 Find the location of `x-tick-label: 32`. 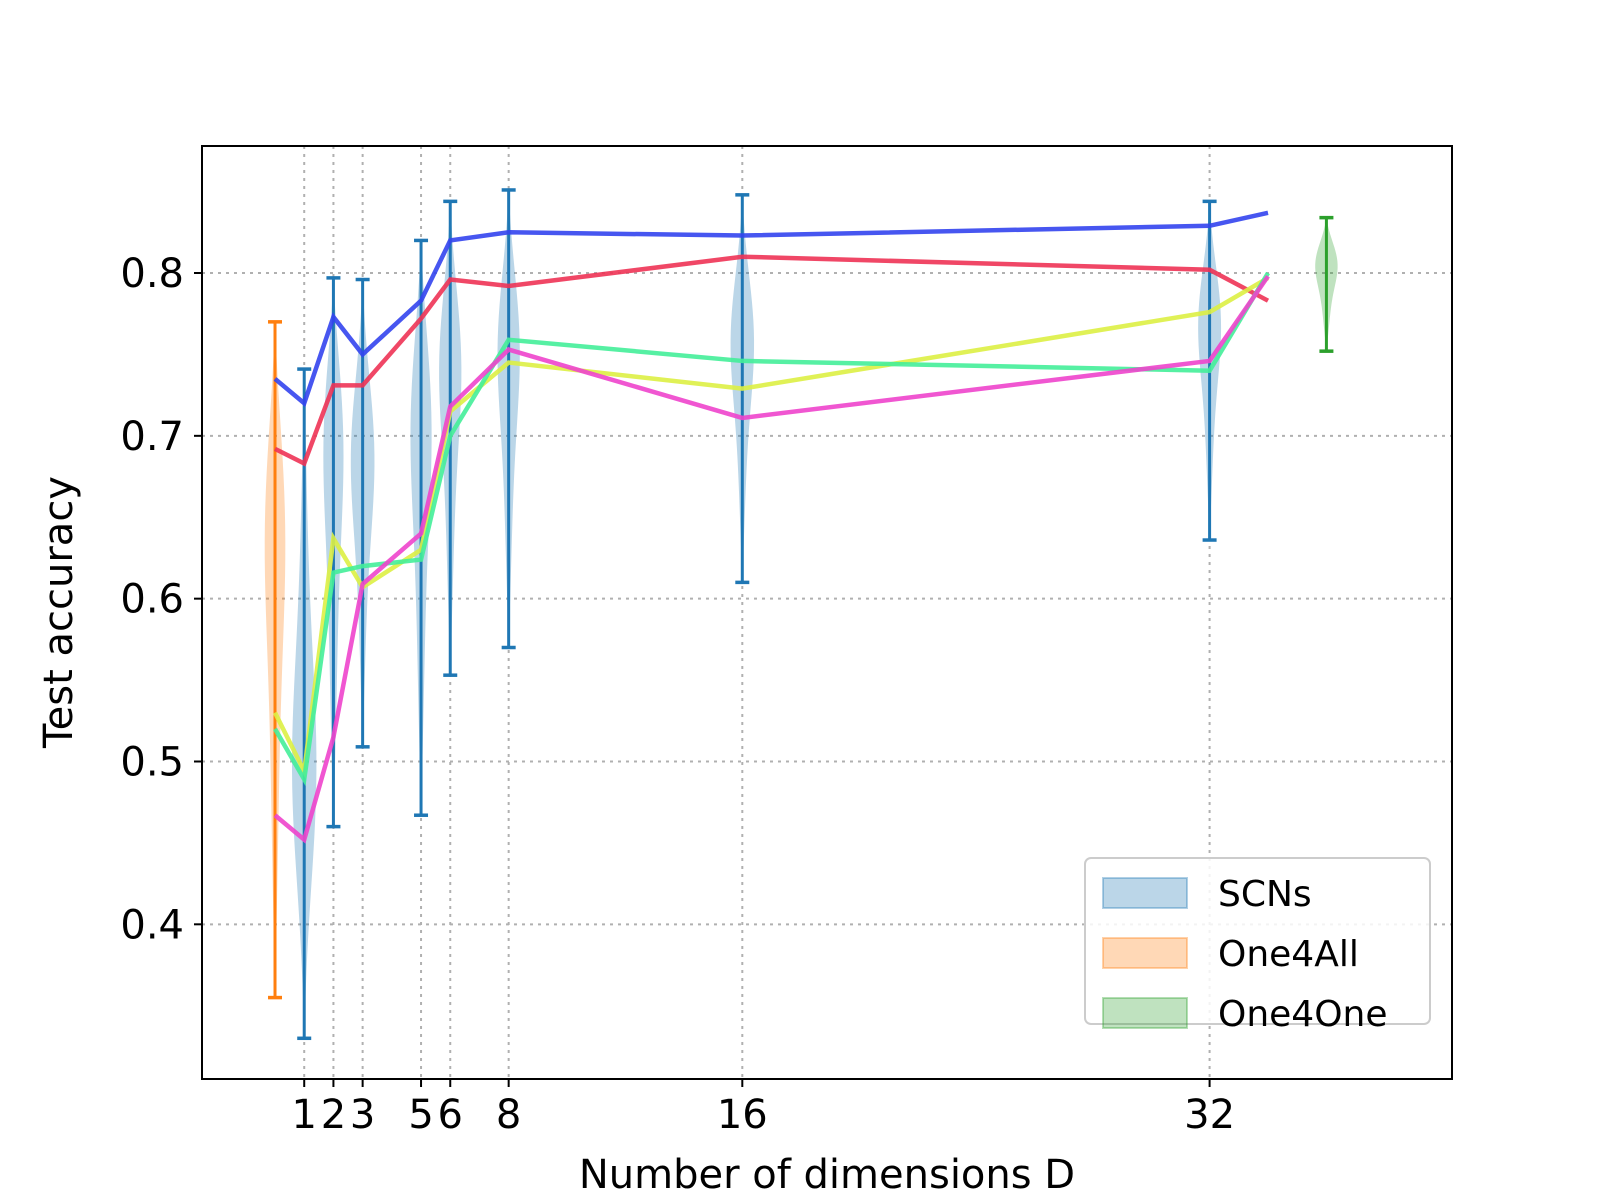

x-tick-label: 32 is located at coordinates (1209, 1115).